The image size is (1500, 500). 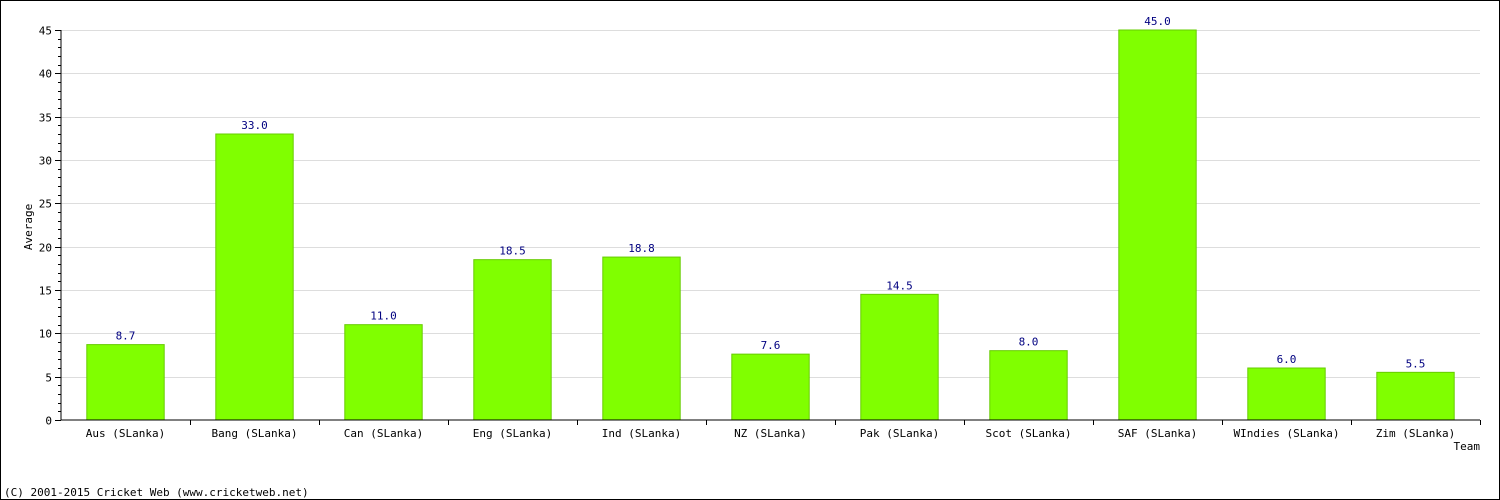 I want to click on x-tick-label: Aus (SLanka), so click(x=125, y=433).